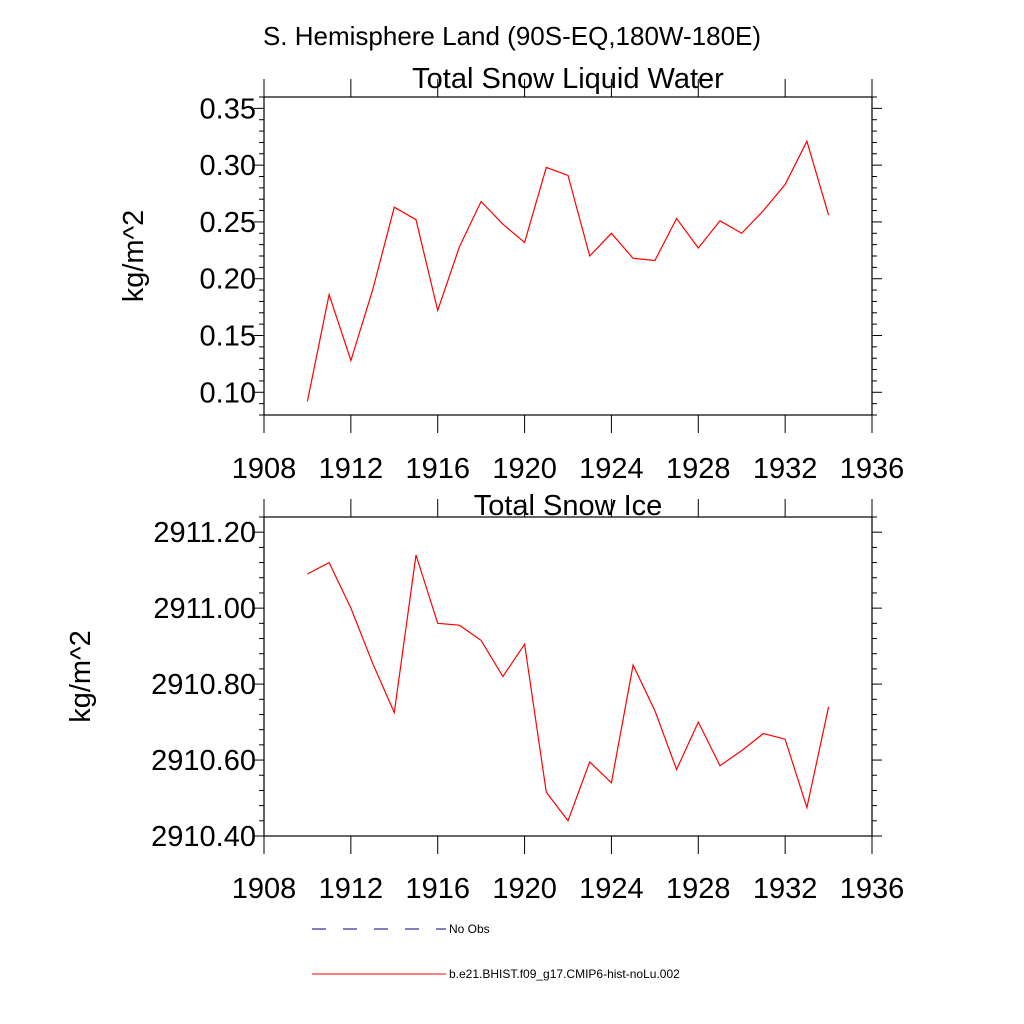  I want to click on chart-title: Total Snow Liquid Water, so click(568, 79).